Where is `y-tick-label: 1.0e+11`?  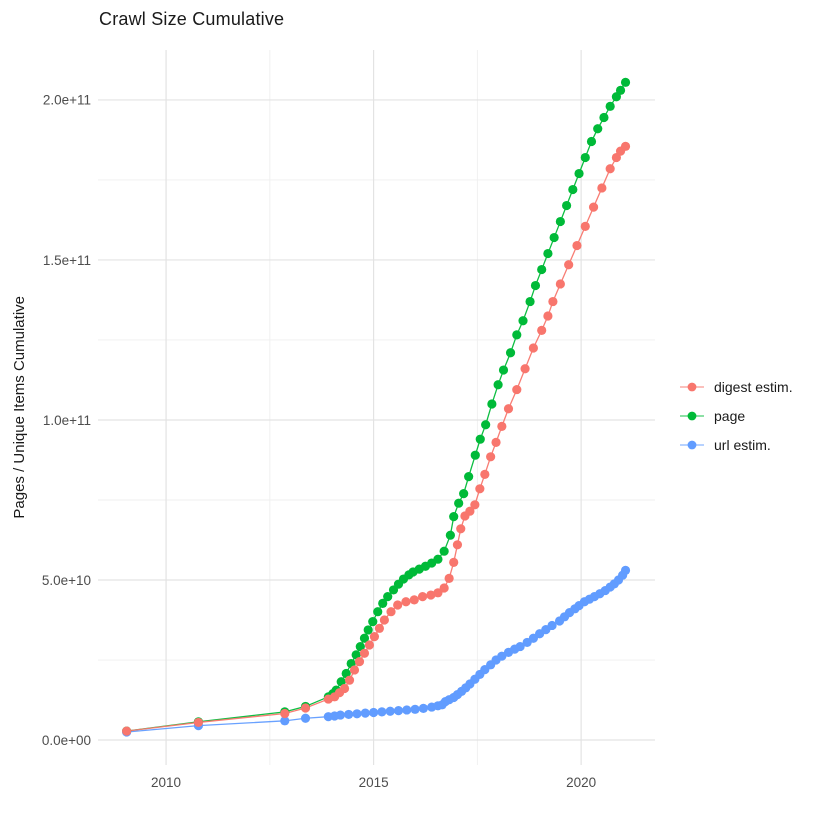 y-tick-label: 1.0e+11 is located at coordinates (67, 420).